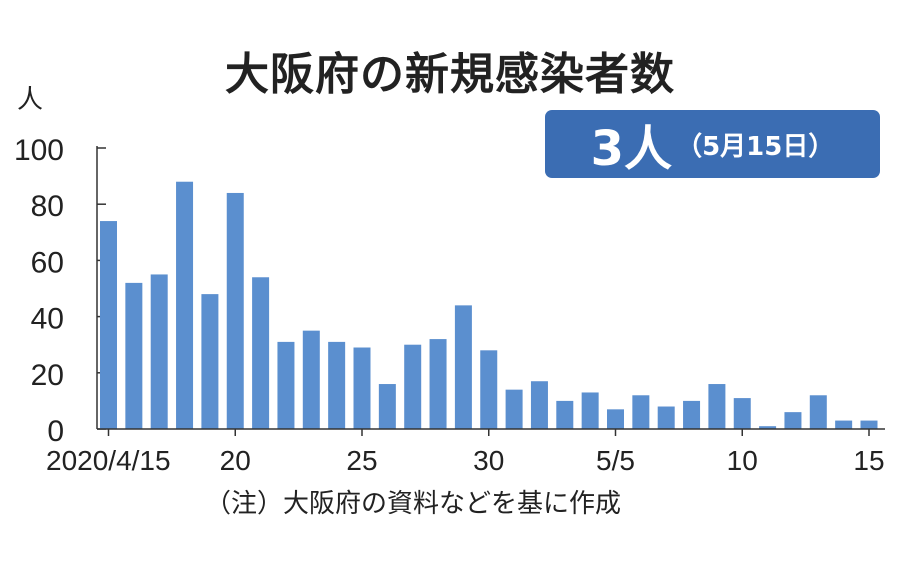 This screenshot has height=561, width=900. What do you see at coordinates (47, 262) in the screenshot?
I see `y-tick-label: 60` at bounding box center [47, 262].